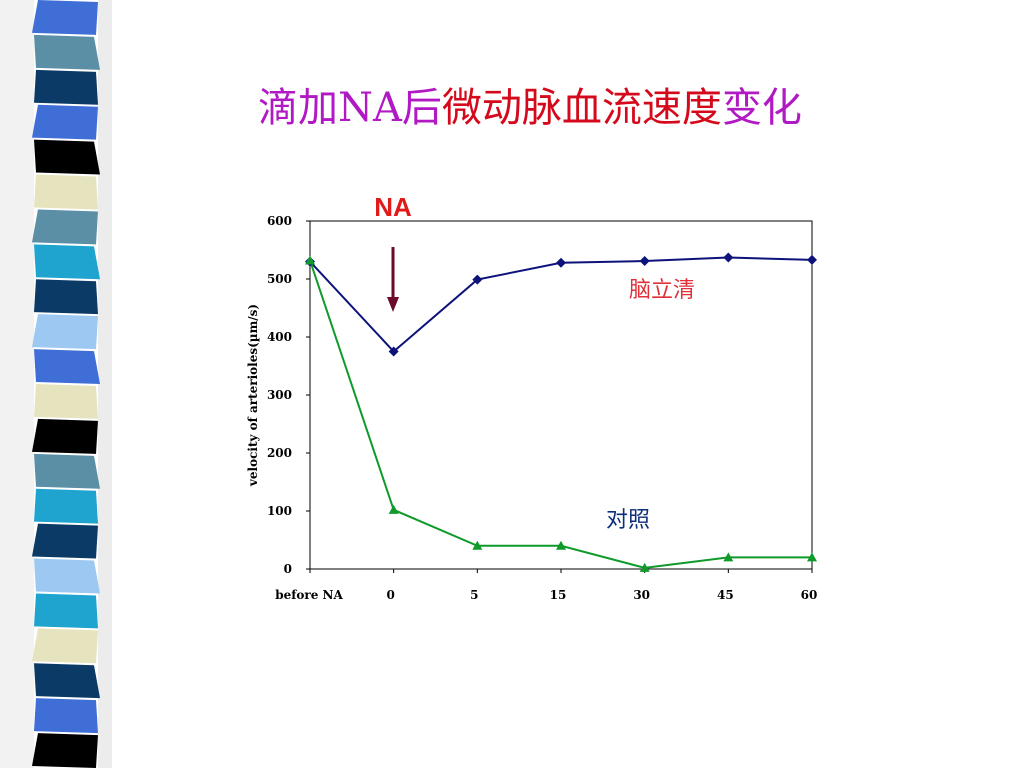  Describe the element at coordinates (628, 520) in the screenshot. I see `series-label-control: 对照` at that location.